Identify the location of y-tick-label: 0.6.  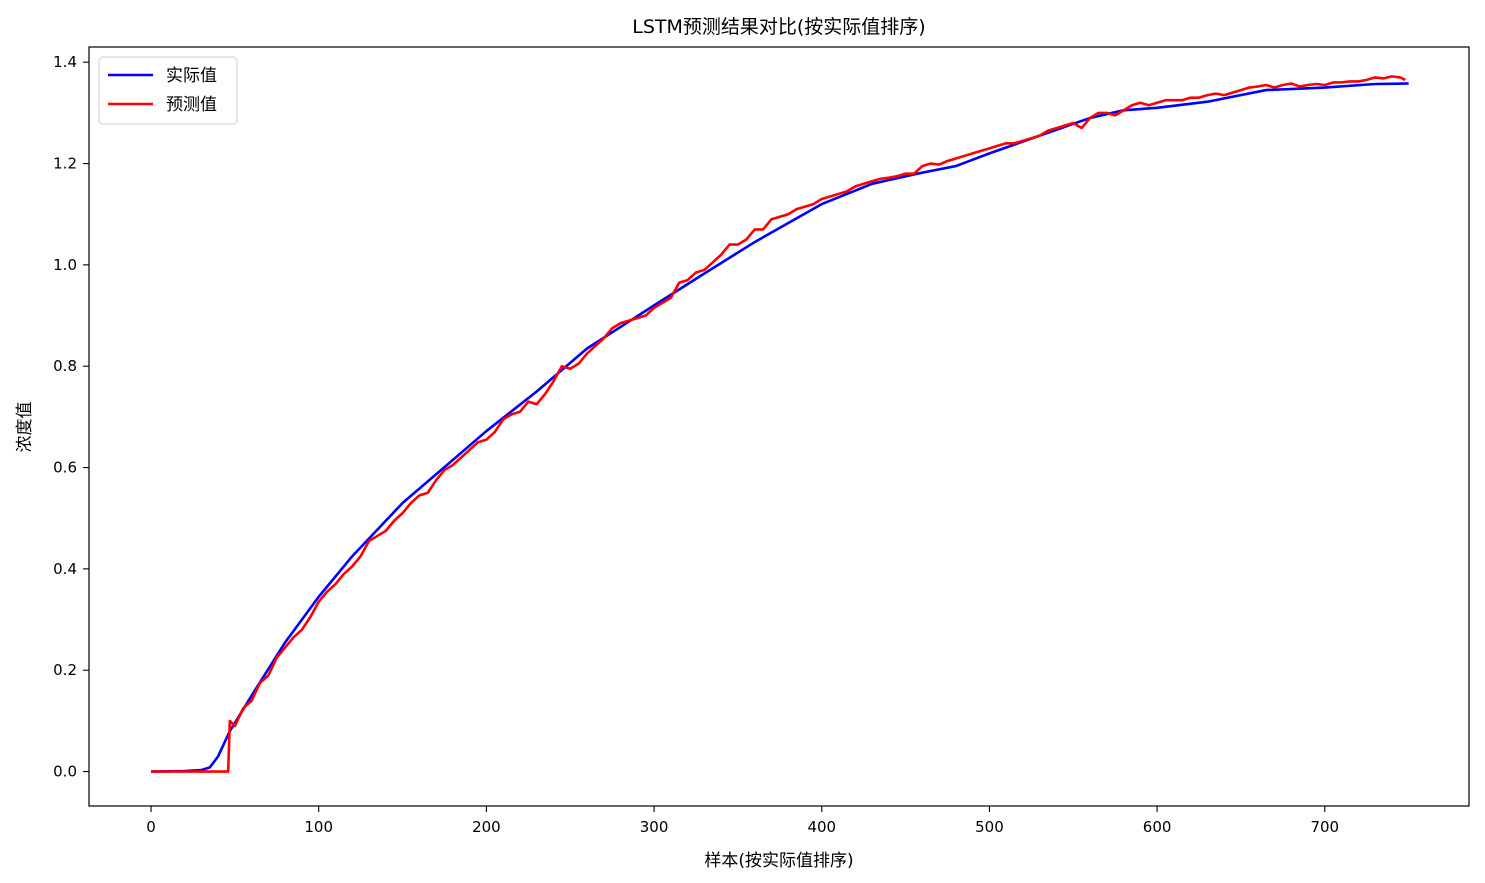
(65, 468).